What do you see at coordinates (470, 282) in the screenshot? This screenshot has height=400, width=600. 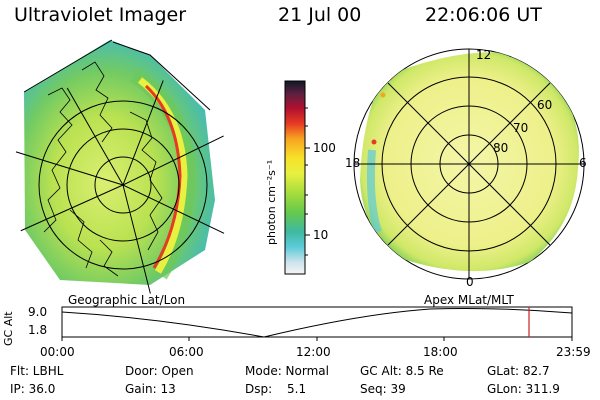 I see `mlt-label-0: 0` at bounding box center [470, 282].